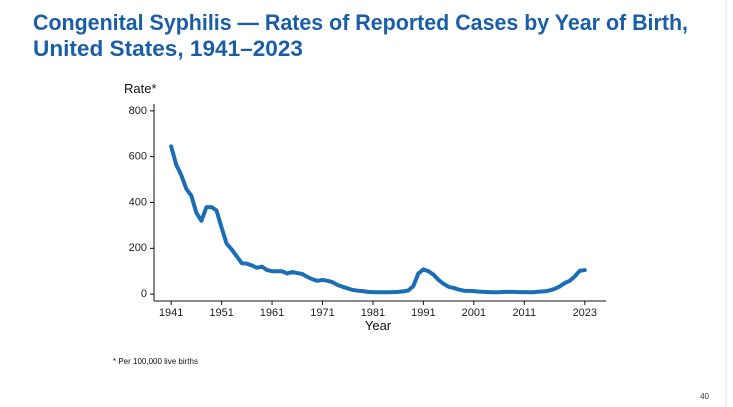 This screenshot has height=407, width=733. What do you see at coordinates (585, 313) in the screenshot?
I see `x-tick-label: 2023` at bounding box center [585, 313].